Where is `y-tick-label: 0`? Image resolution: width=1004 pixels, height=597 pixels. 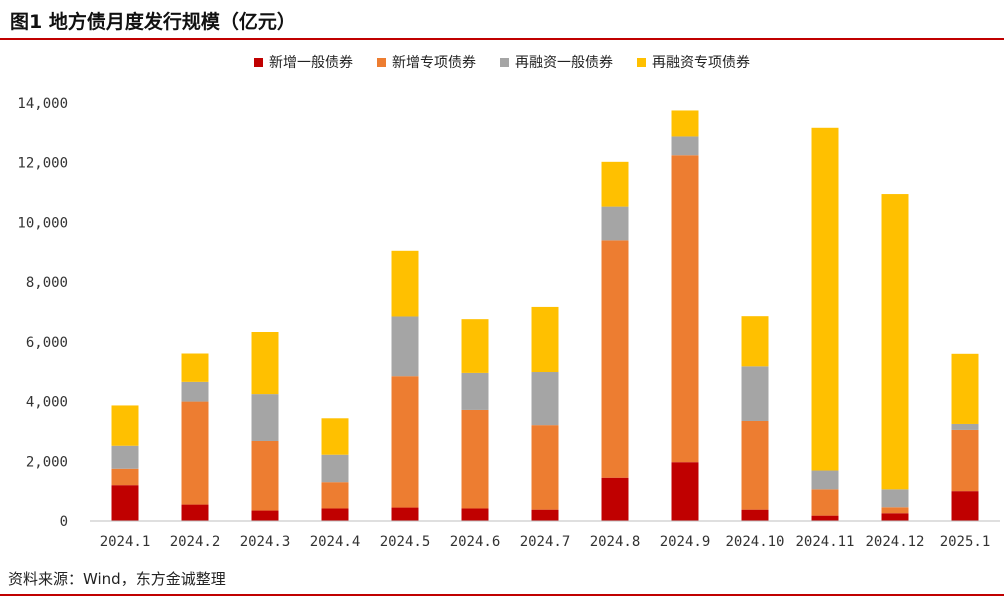
y-tick-label: 0 is located at coordinates (64, 522).